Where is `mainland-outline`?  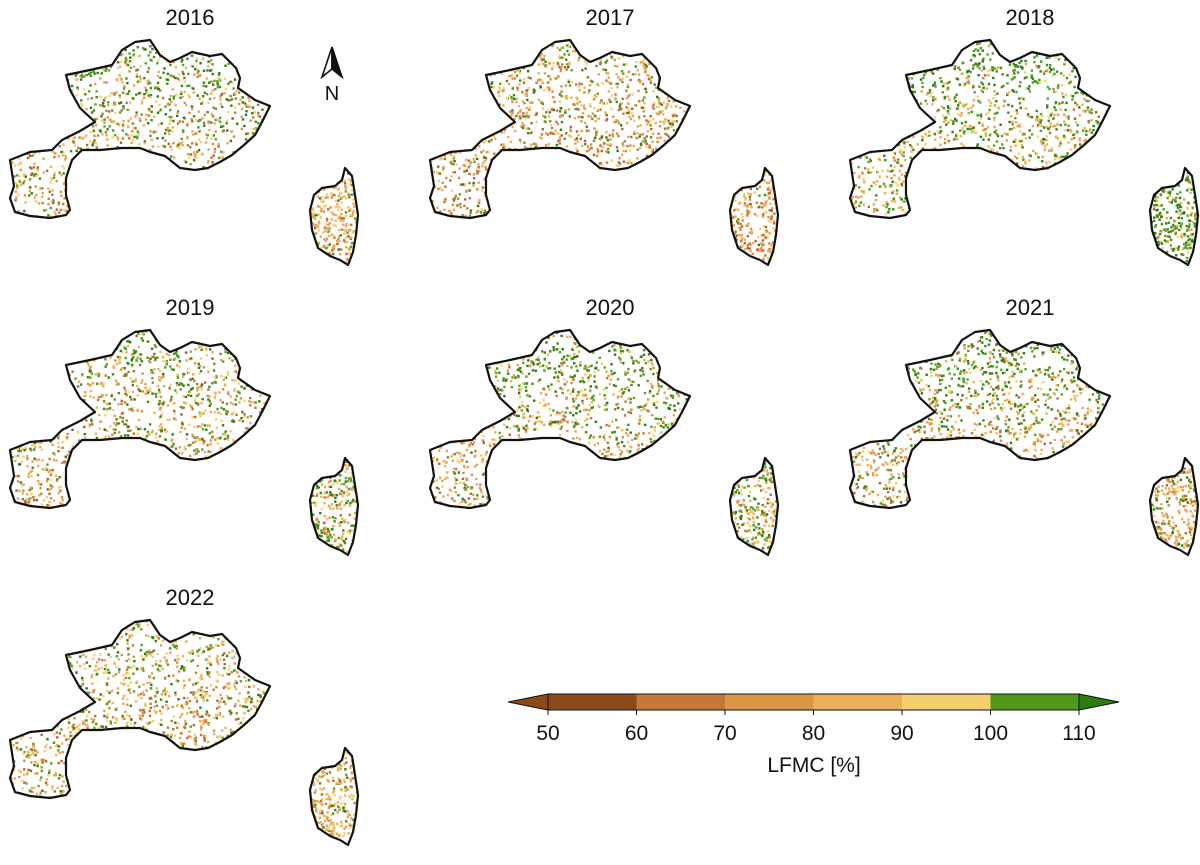
mainland-outline is located at coordinates (560, 419).